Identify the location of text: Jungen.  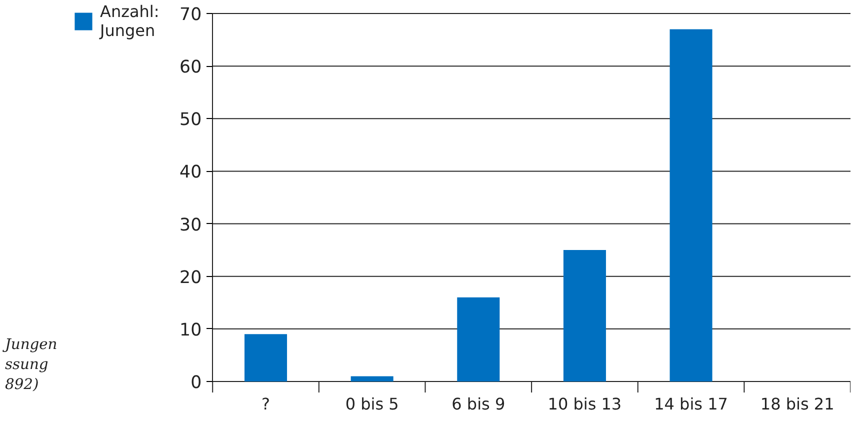
(31, 344).